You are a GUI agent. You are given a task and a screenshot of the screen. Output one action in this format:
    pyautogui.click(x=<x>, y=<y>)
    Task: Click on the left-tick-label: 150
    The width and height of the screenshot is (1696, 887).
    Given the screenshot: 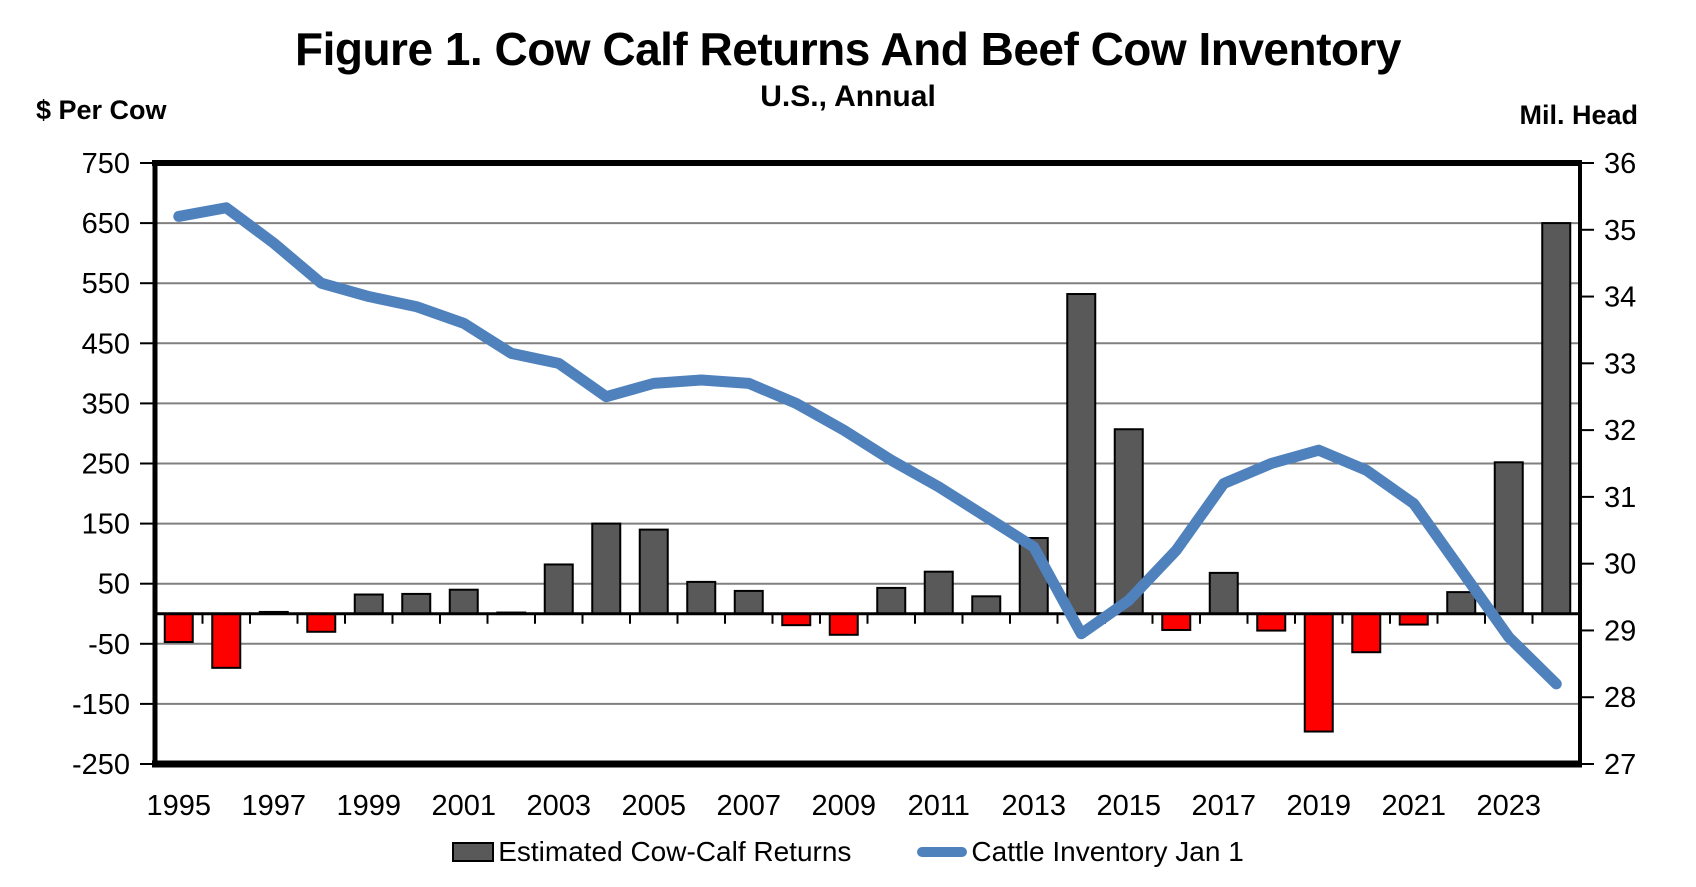 What is the action you would take?
    pyautogui.click(x=106, y=525)
    